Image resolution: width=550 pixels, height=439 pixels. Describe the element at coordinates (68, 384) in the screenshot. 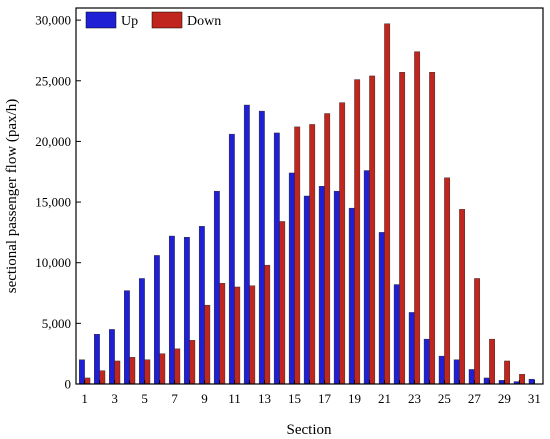

I see `y-tick-label: 0` at that location.